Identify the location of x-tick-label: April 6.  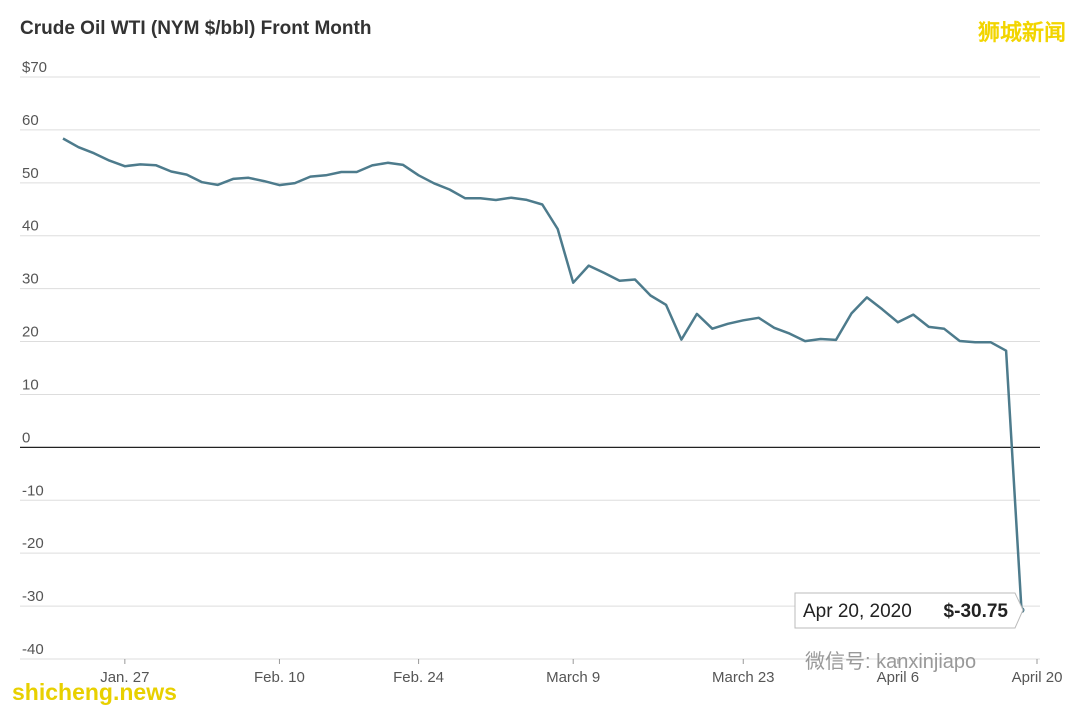
(898, 677).